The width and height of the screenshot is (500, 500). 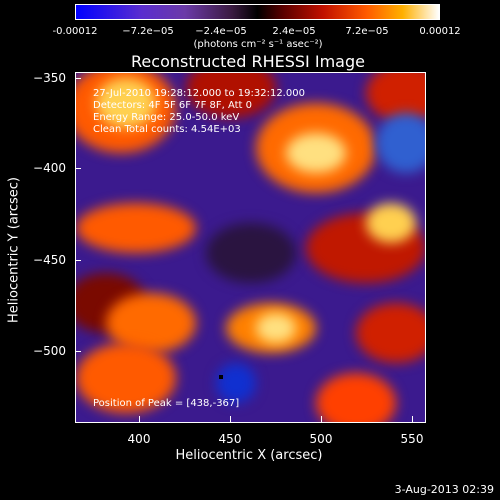 What do you see at coordinates (294, 31) in the screenshot?
I see `colorbar-tick: 2.4e−05` at bounding box center [294, 31].